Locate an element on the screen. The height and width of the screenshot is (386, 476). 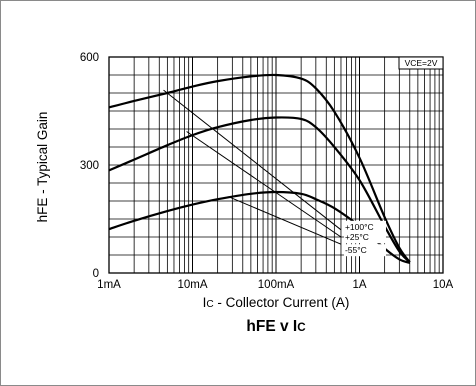
series-label-3: -55°C is located at coordinates (356, 250).